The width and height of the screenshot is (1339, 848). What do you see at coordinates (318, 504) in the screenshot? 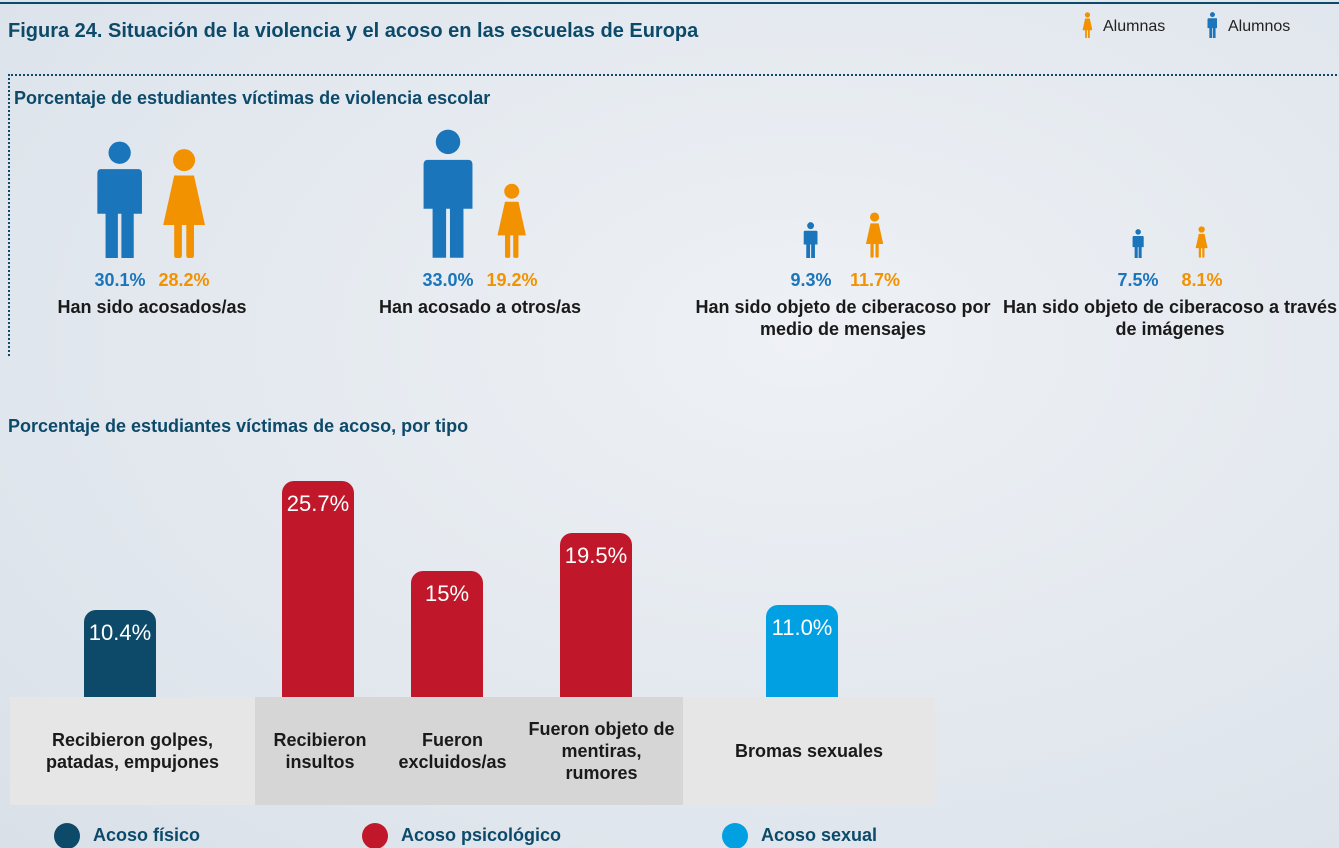
I see `value-label: 25.7%` at bounding box center [318, 504].